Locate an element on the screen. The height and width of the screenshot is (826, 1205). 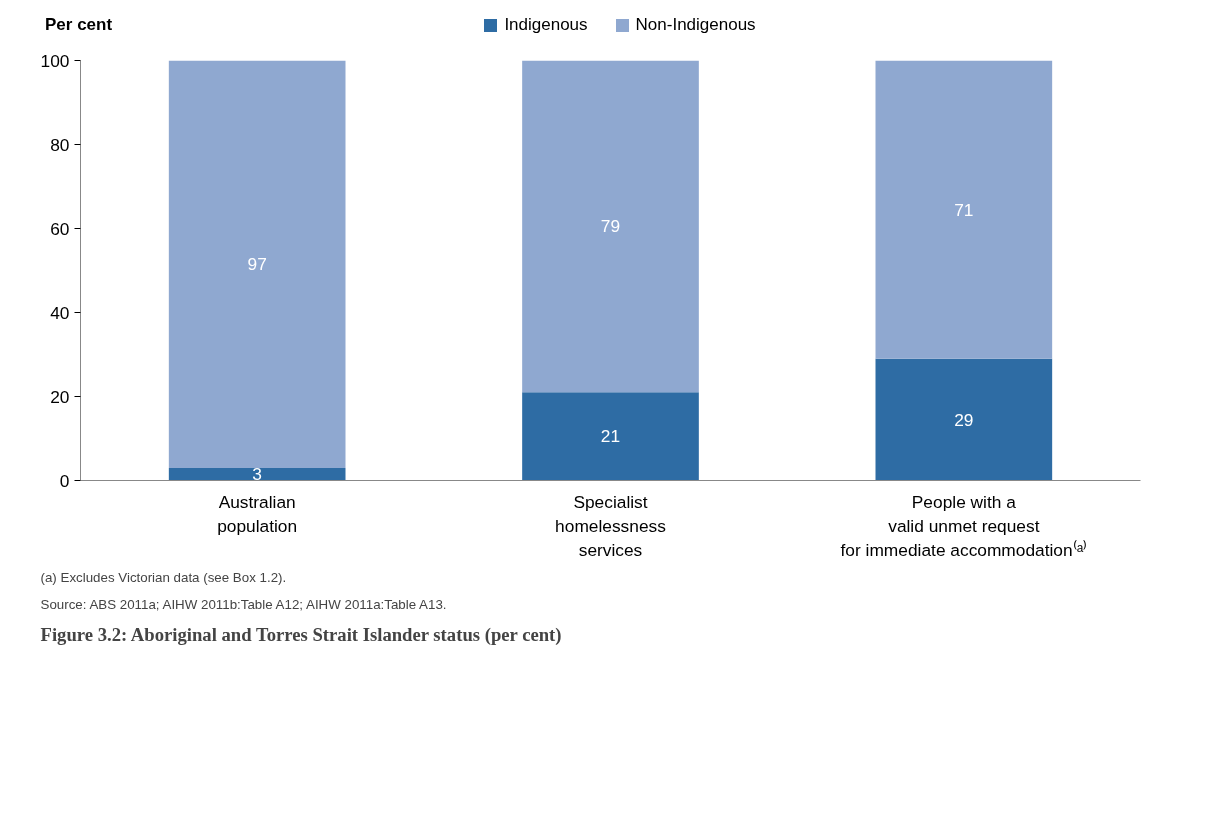
data-label: 21 is located at coordinates (610, 436).